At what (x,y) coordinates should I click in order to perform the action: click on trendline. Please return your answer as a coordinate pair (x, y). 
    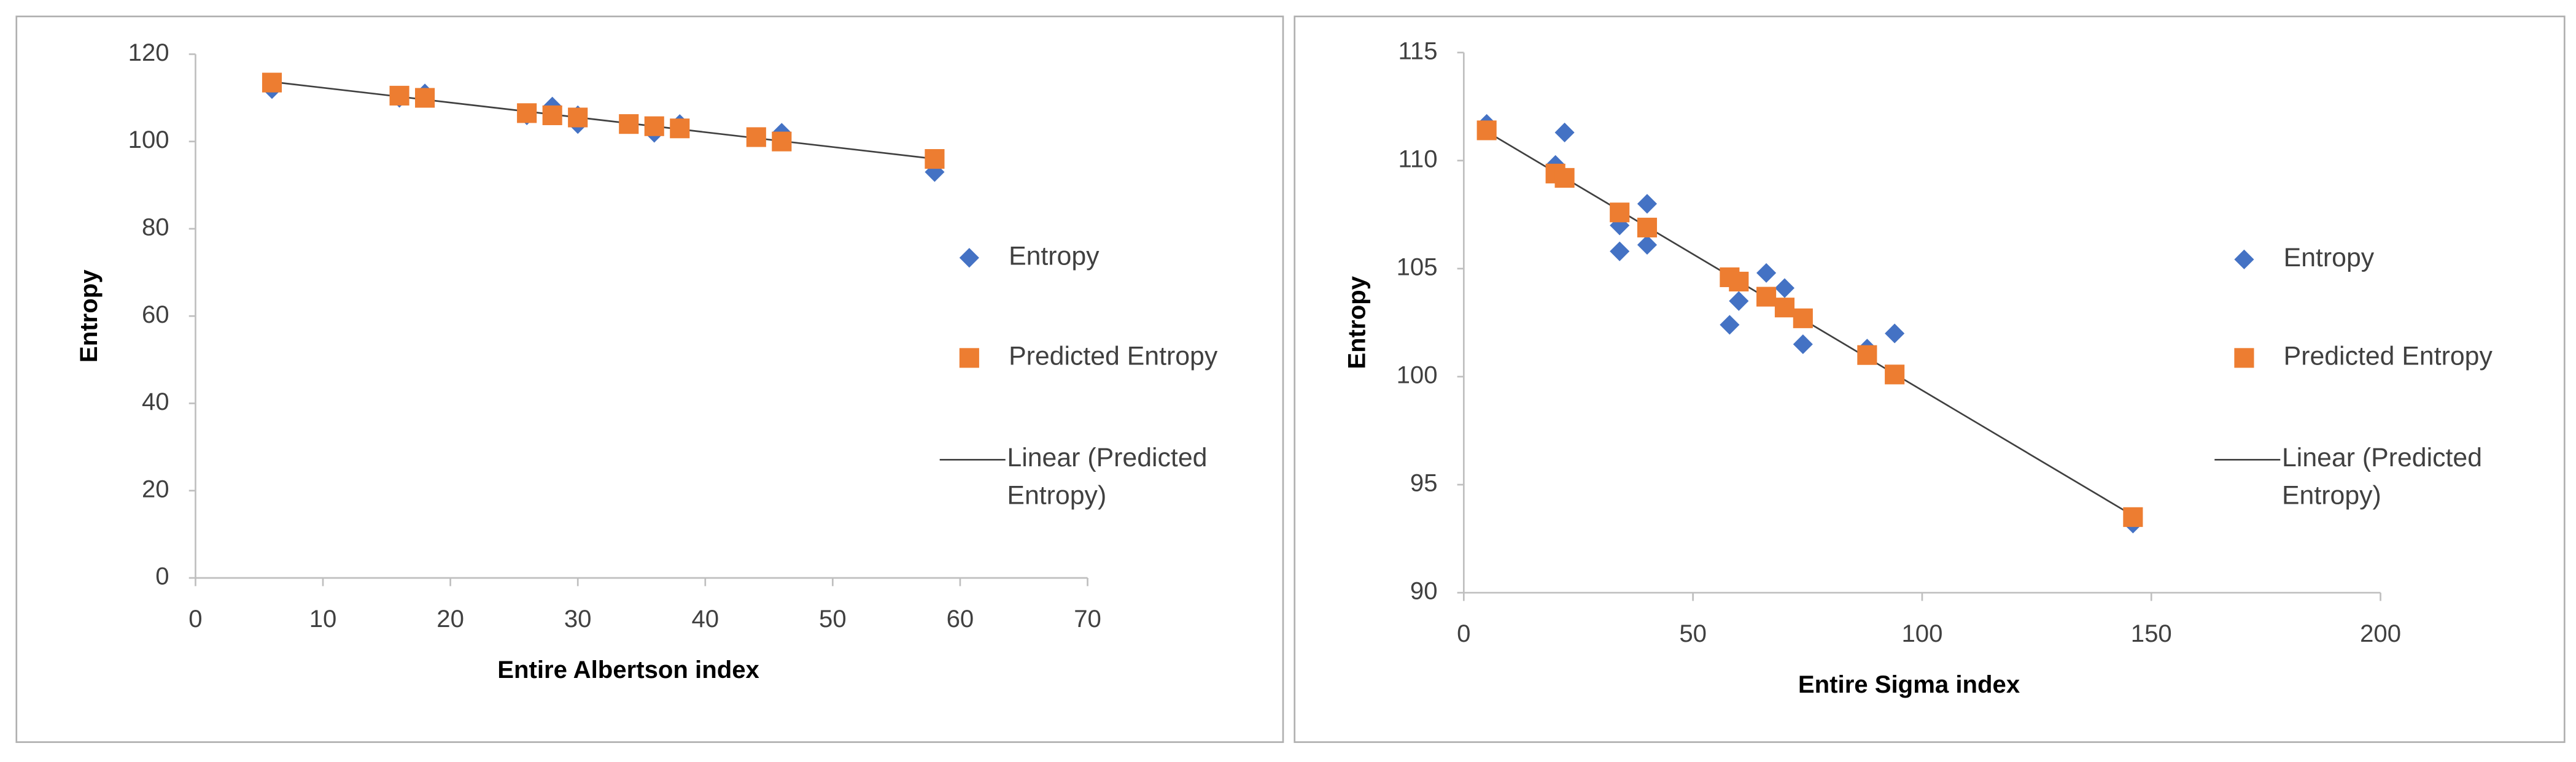
    Looking at the image, I should click on (603, 120).